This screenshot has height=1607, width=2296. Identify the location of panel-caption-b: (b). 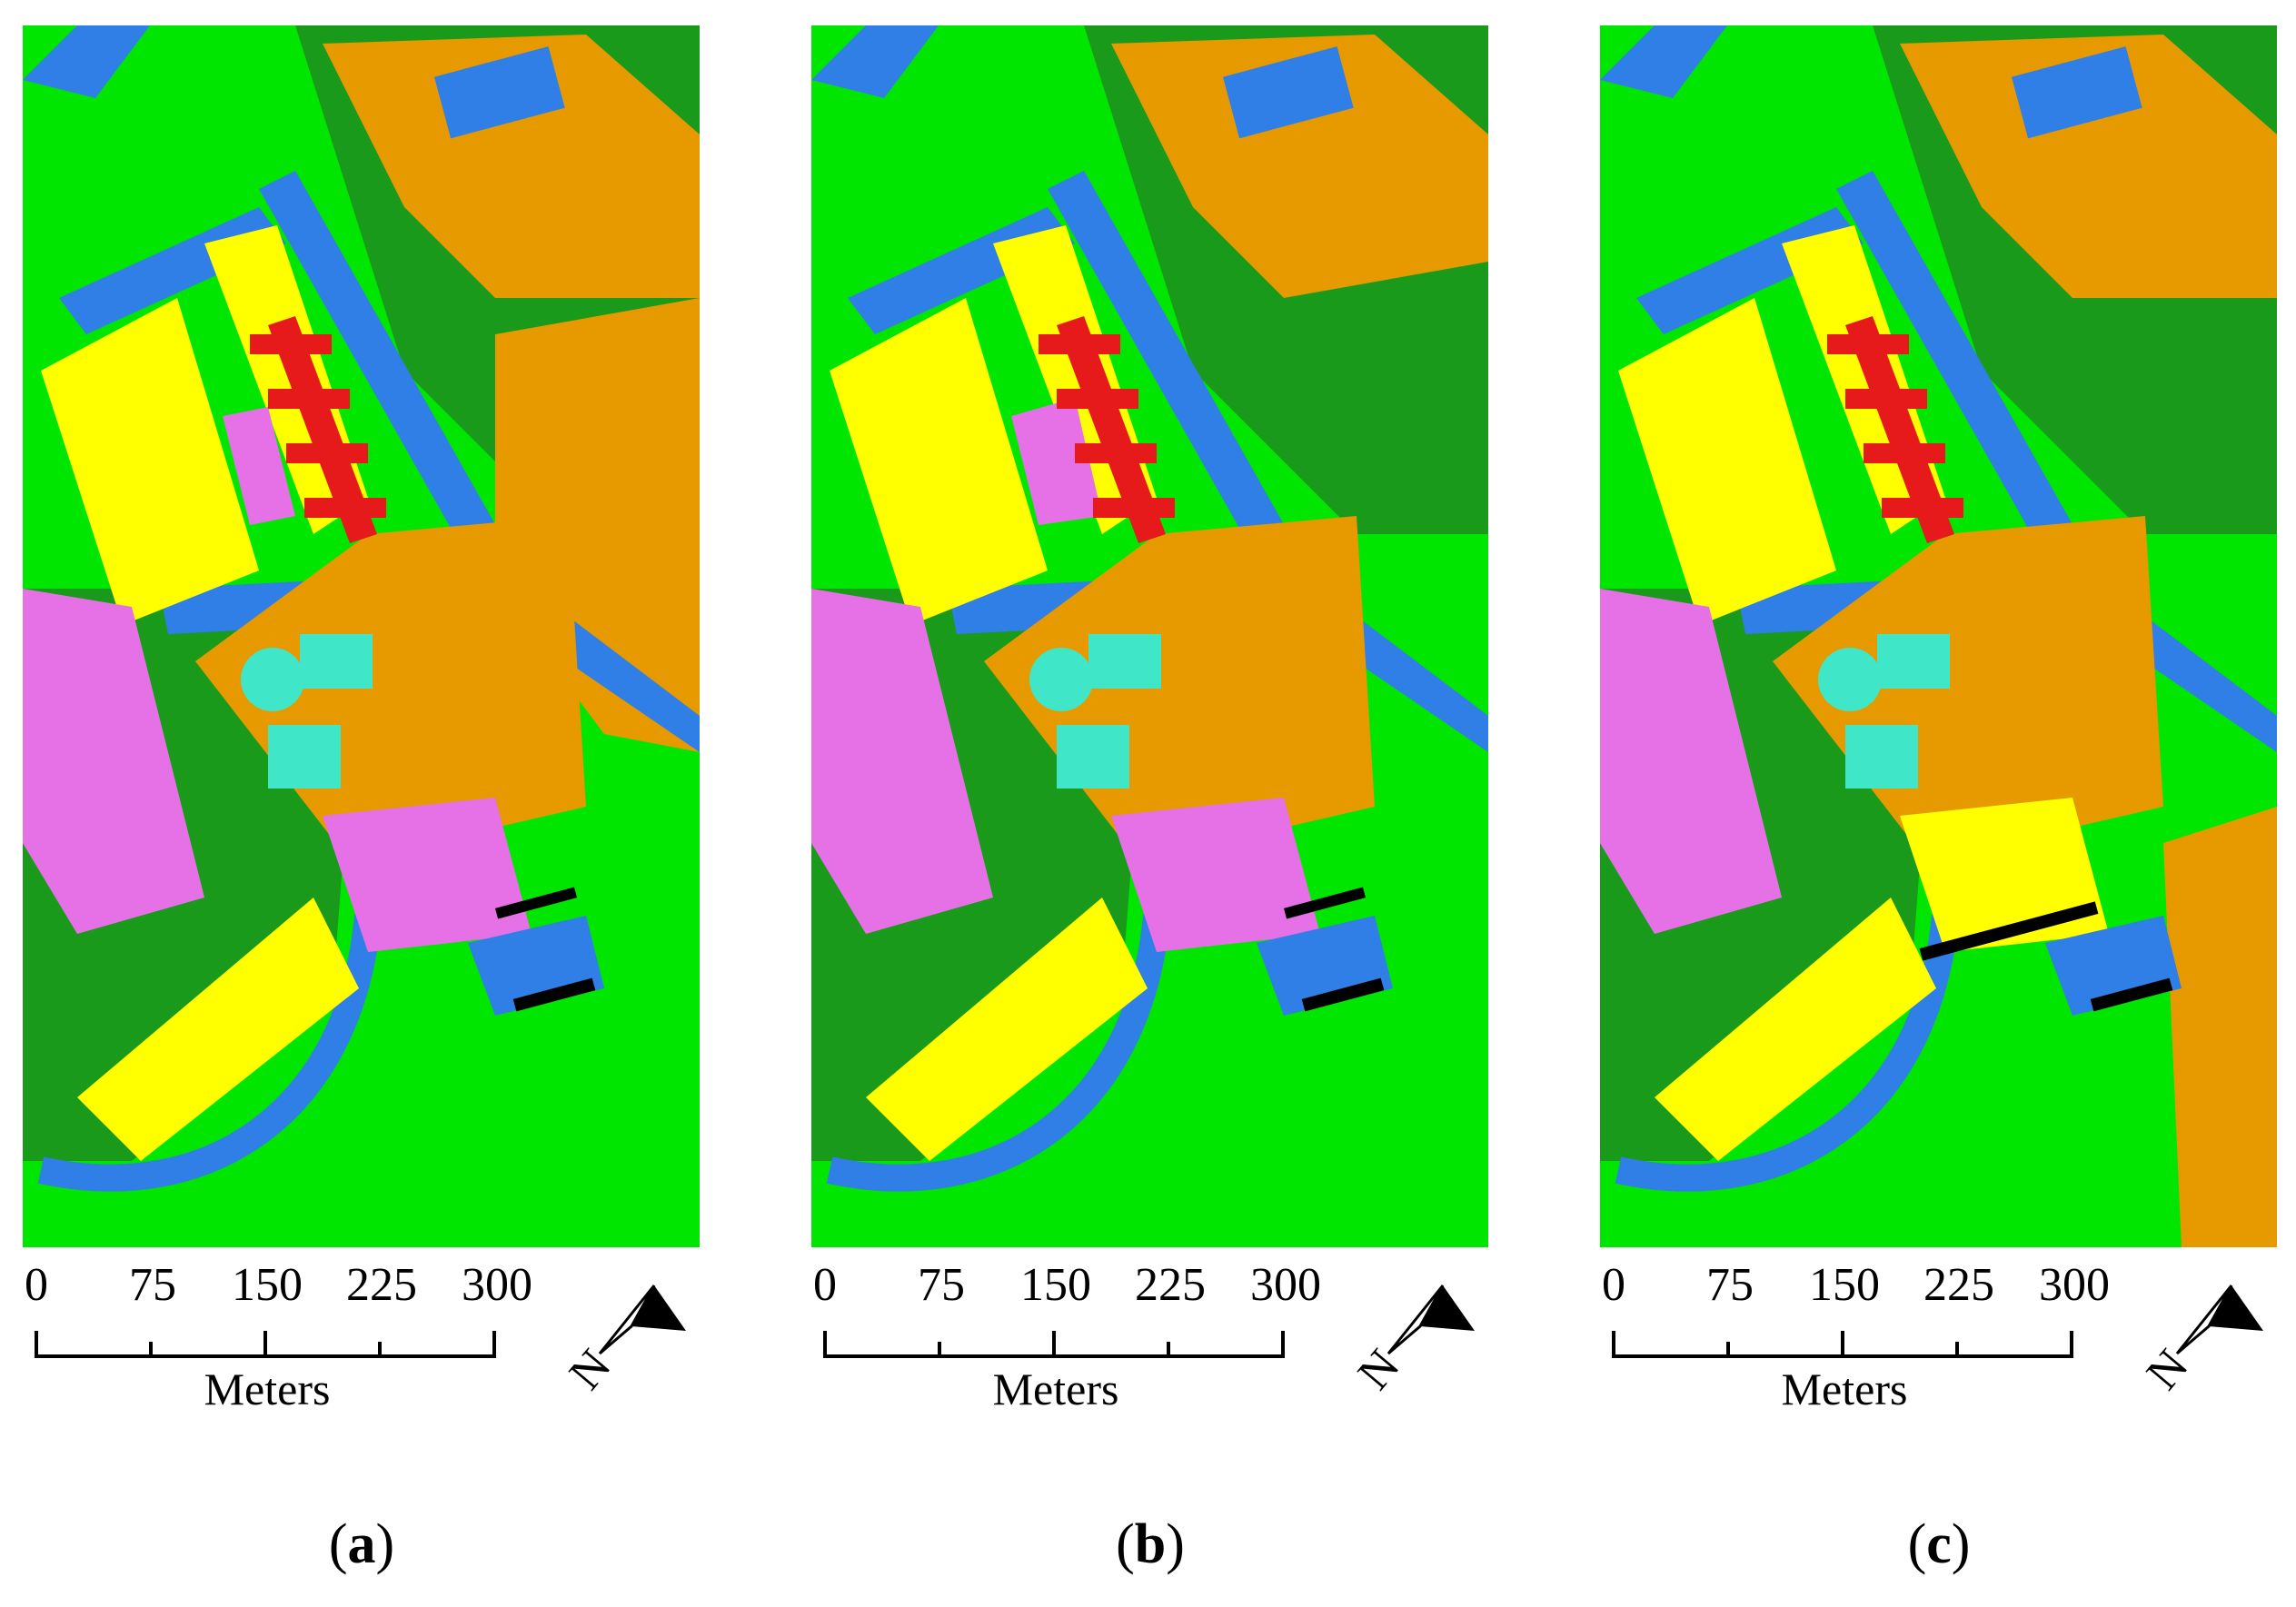
(1150, 1544).